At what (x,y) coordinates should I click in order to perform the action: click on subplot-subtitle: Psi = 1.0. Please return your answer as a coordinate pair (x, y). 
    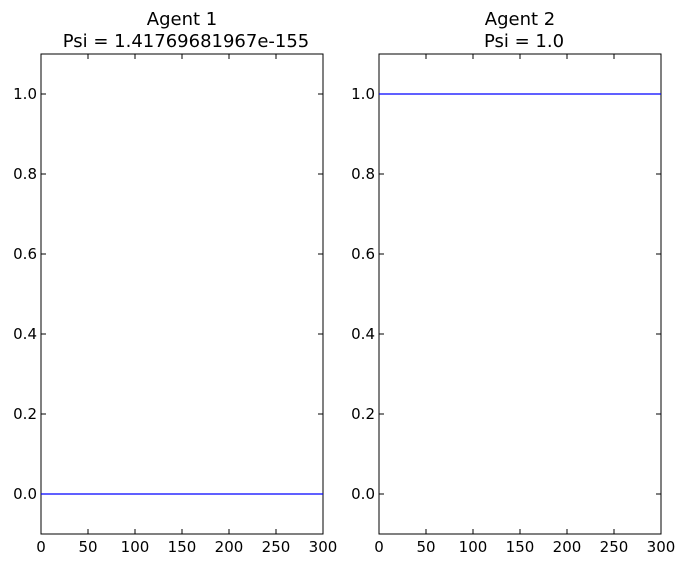
    Looking at the image, I should click on (524, 41).